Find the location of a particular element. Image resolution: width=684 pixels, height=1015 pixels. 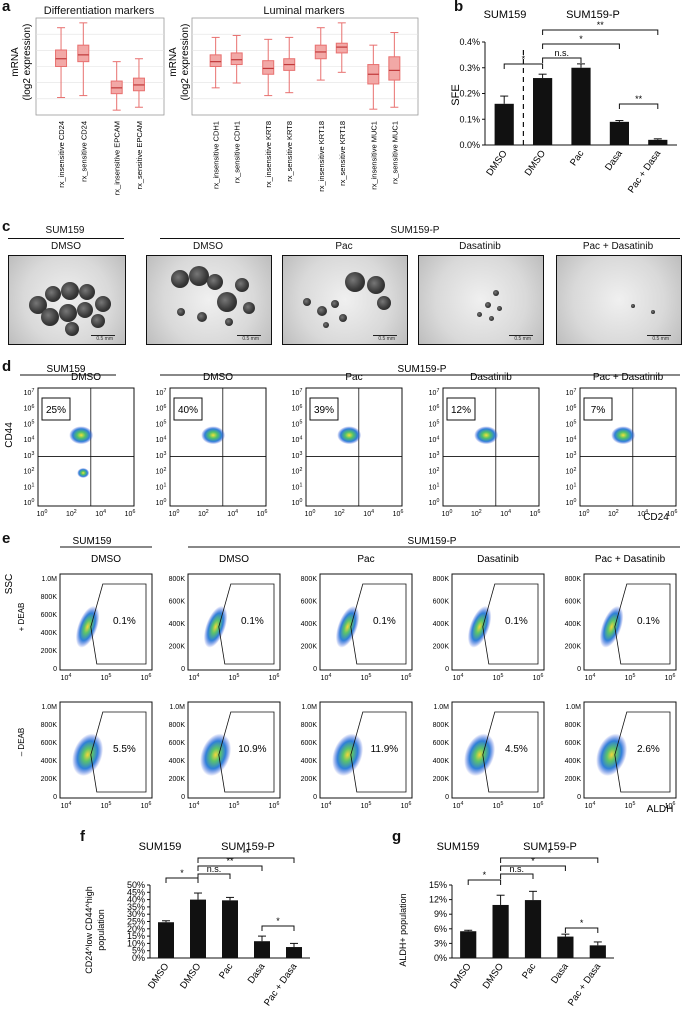

box-iqr is located at coordinates (236, 59).